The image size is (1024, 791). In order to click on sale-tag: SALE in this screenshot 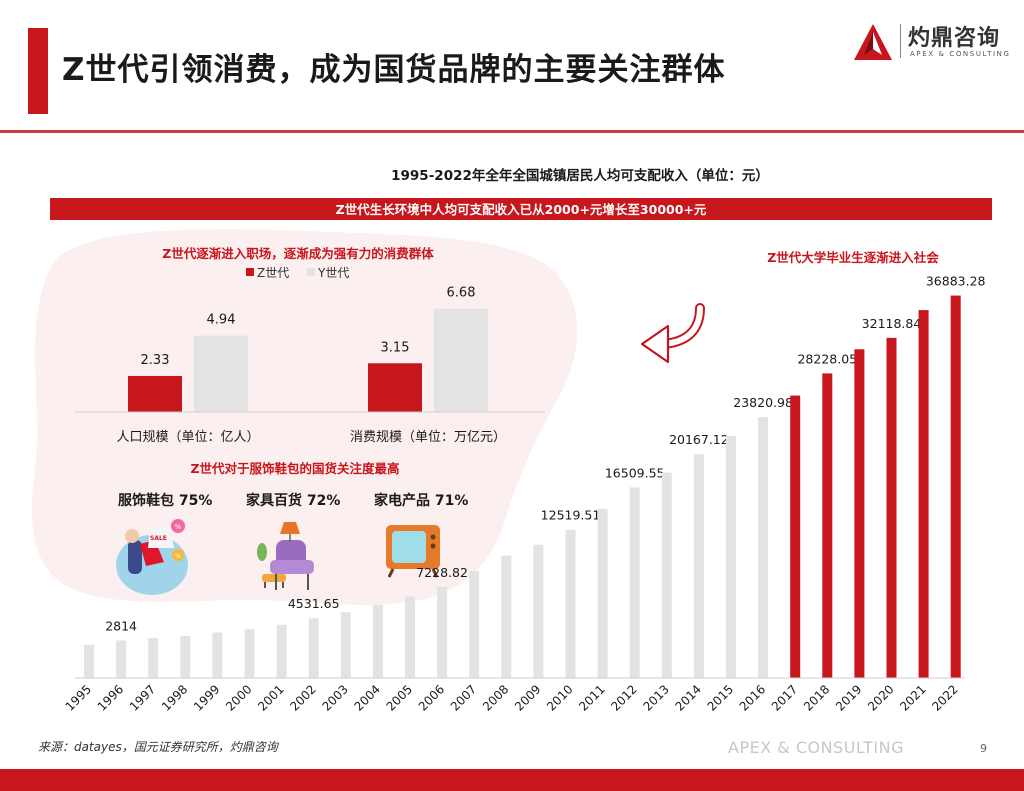, I will do `click(158, 538)`.